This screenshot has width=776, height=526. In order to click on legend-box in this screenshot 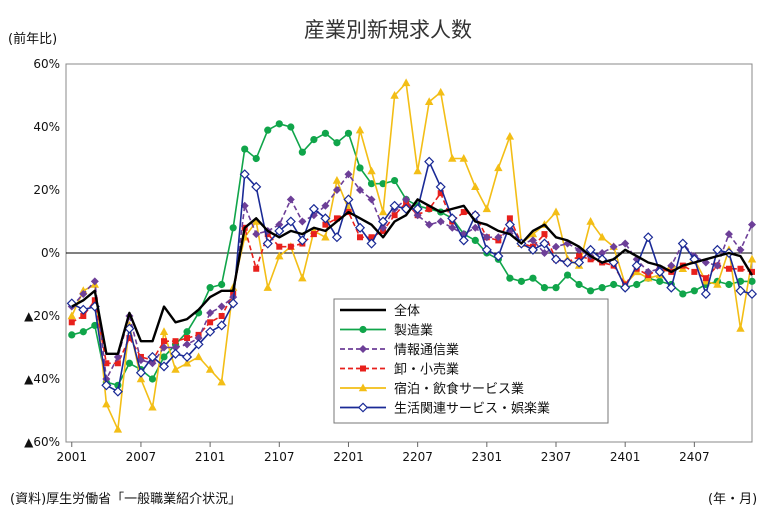, I will do `click(471, 361)`.